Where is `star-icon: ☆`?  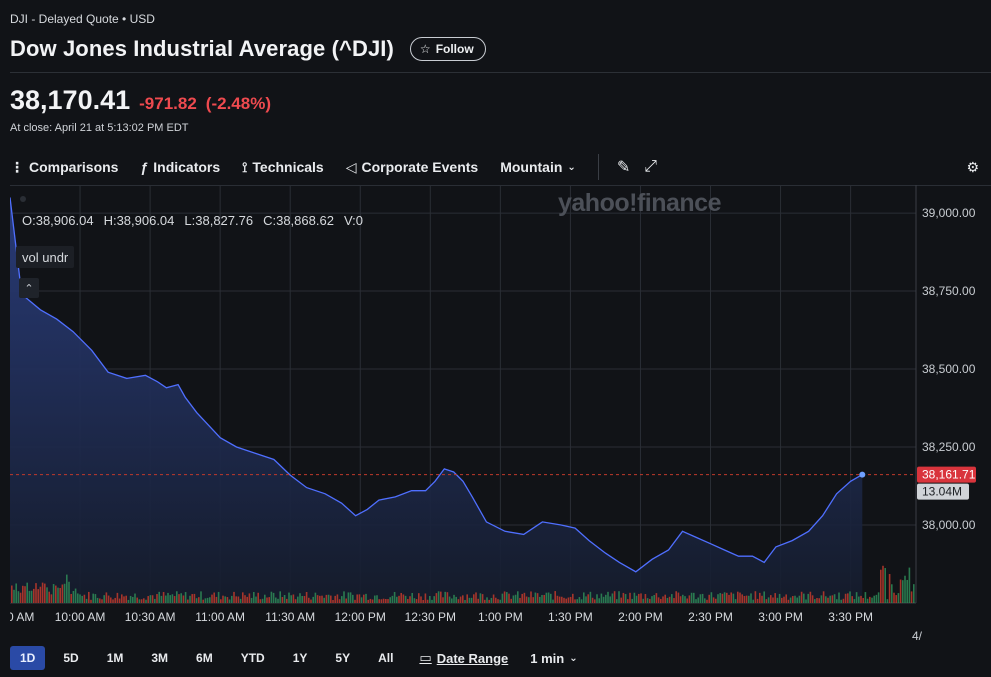
star-icon: ☆ is located at coordinates (425, 49).